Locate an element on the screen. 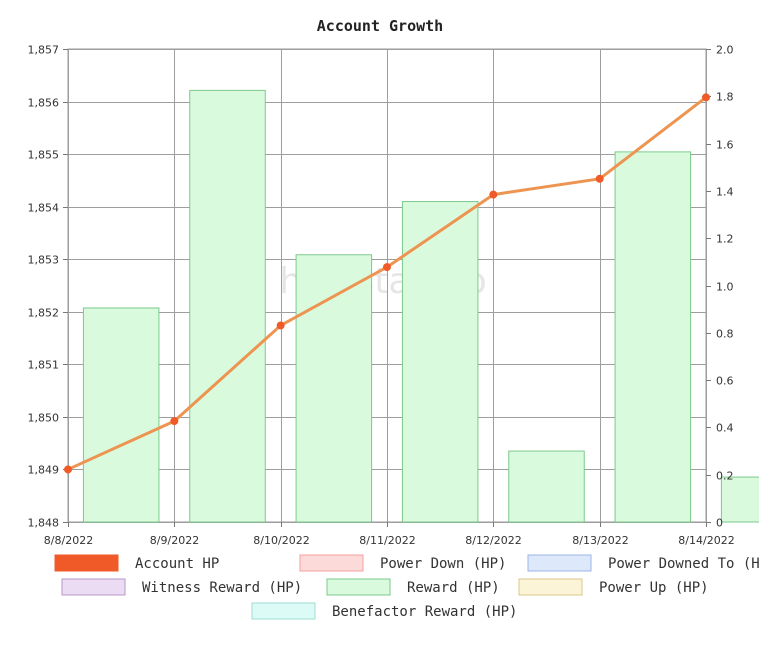 The image size is (759, 647). legend-label: Power Down (HP) is located at coordinates (443, 564).